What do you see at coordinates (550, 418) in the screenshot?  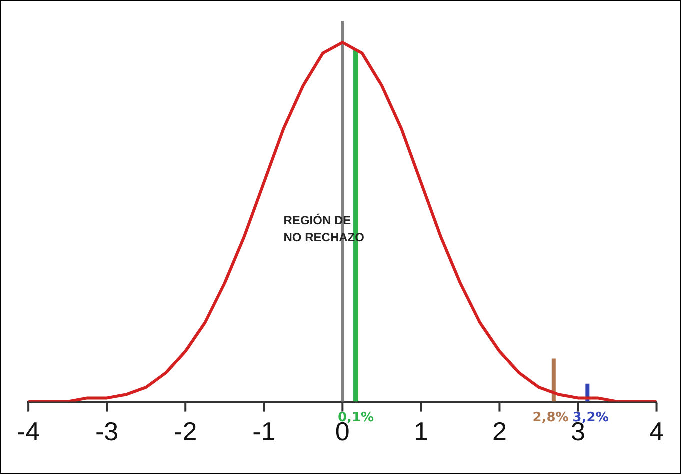 I see `series-label: 2,8%` at bounding box center [550, 418].